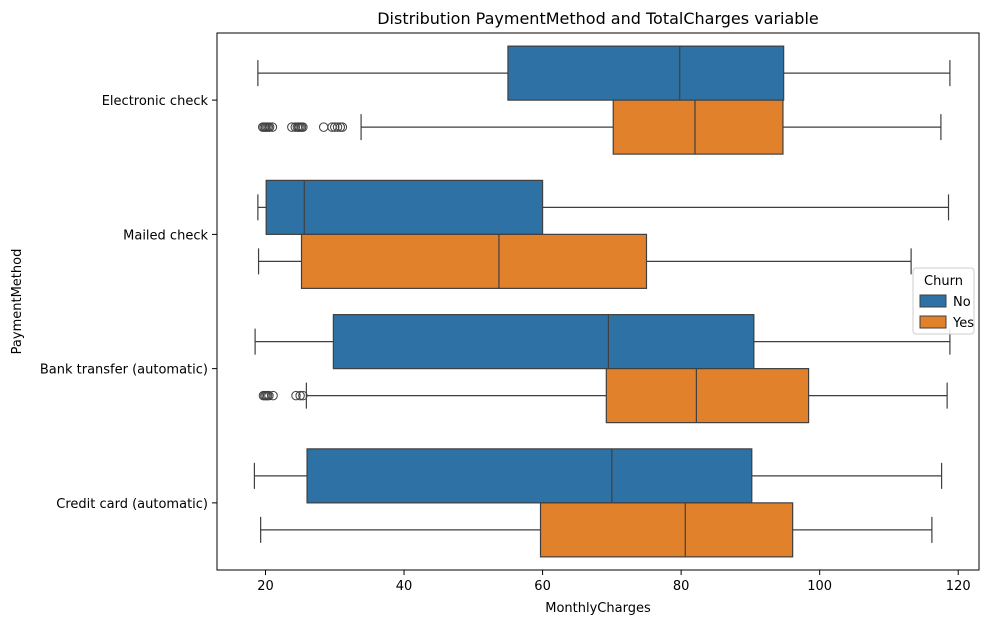 Image resolution: width=1004 pixels, height=624 pixels. Describe the element at coordinates (819, 586) in the screenshot. I see `x-tick-label: 100` at that location.